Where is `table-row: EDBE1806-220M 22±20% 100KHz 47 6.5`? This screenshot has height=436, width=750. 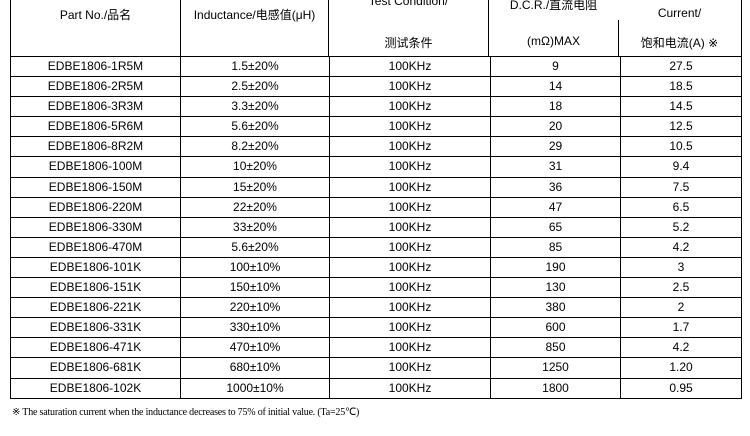
table-row: EDBE1806-220M 22±20% 100KHz 47 6.5 is located at coordinates (376, 207).